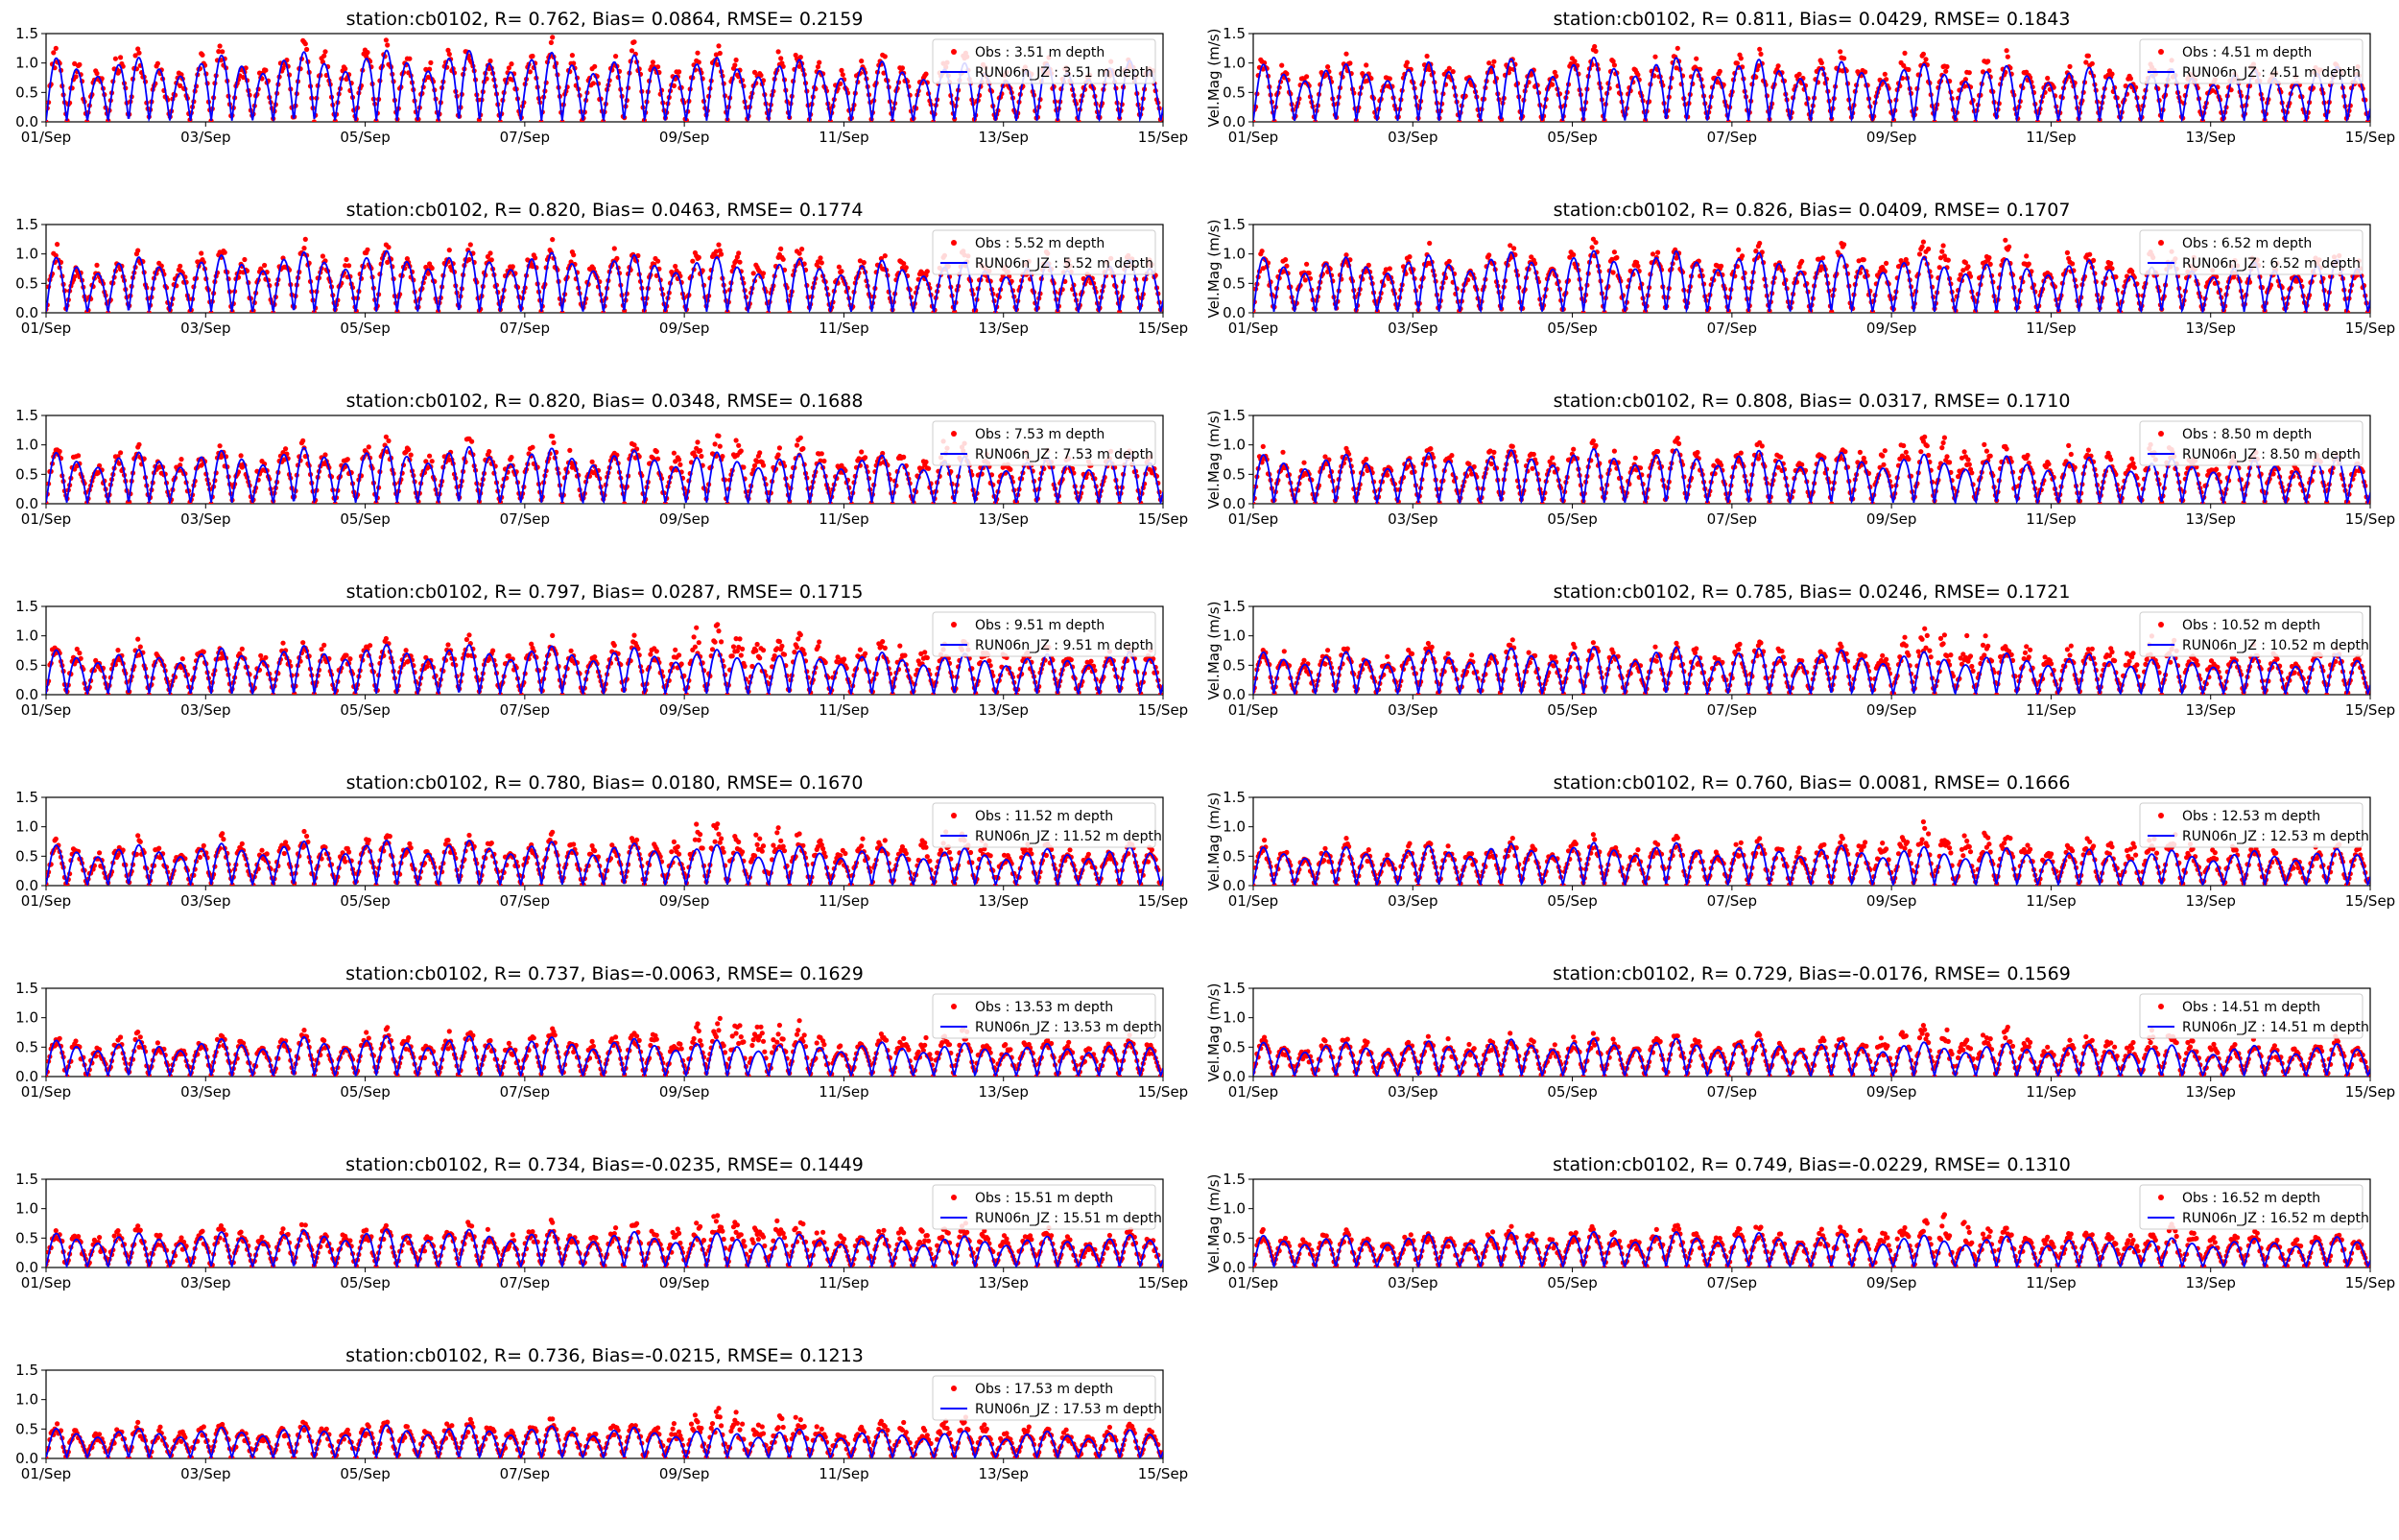  Describe the element at coordinates (684, 519) in the screenshot. I see `x-tick-label: 09/Sep` at that location.